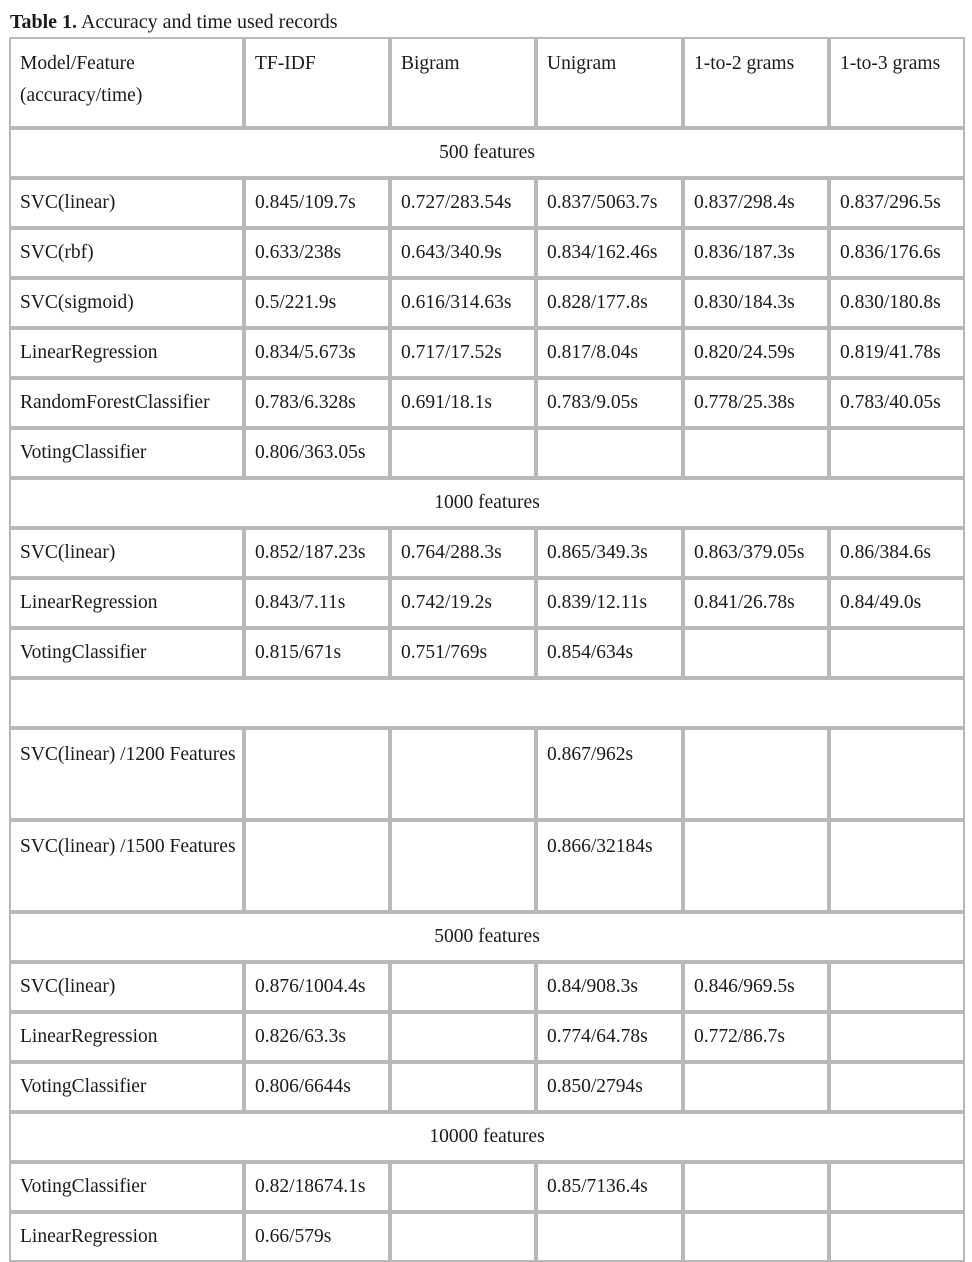  Describe the element at coordinates (463, 253) in the screenshot. I see `value-cell: 0.643/340.9s` at that location.